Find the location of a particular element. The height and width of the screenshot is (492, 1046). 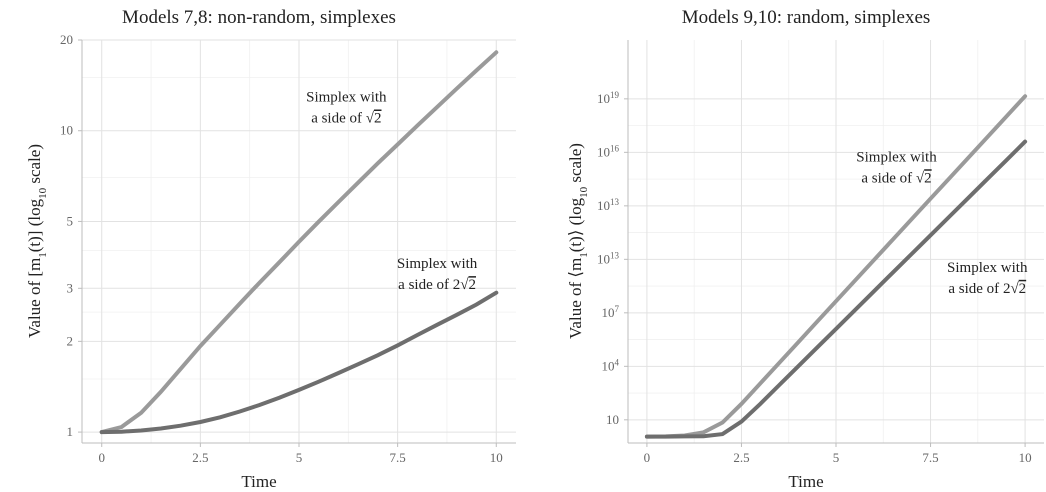

right-y-tick-label: 10¹⁶ is located at coordinates (608, 151).